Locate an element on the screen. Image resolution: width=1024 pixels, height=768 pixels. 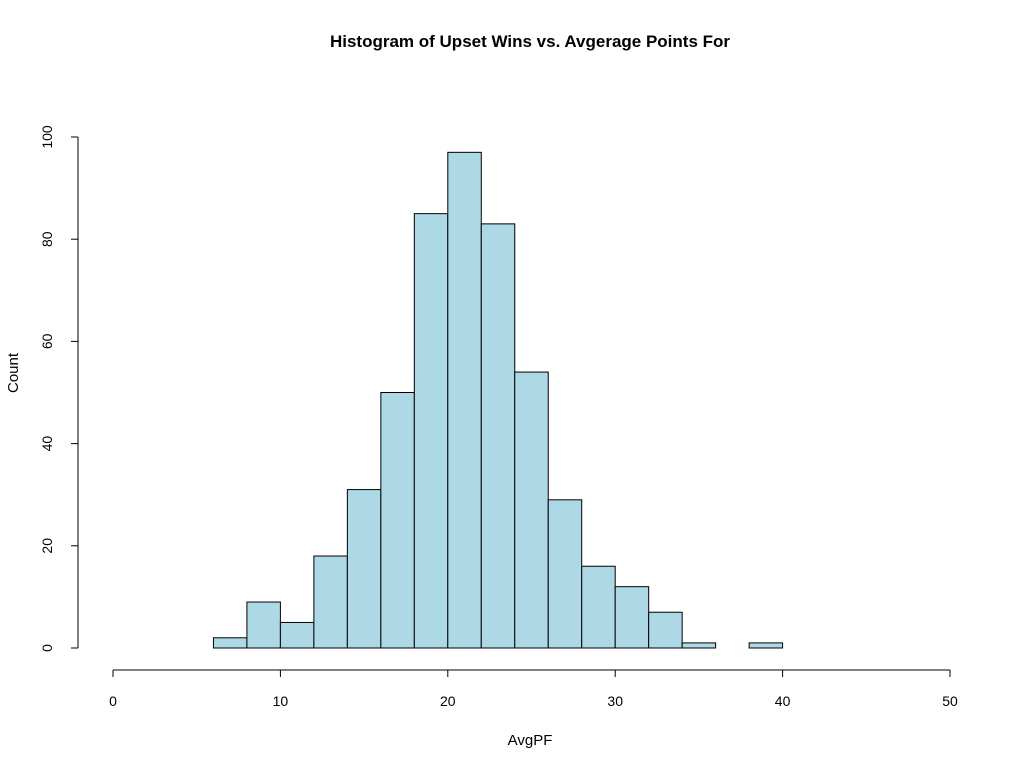
x-axis-label: AvgPF is located at coordinates (530, 740).